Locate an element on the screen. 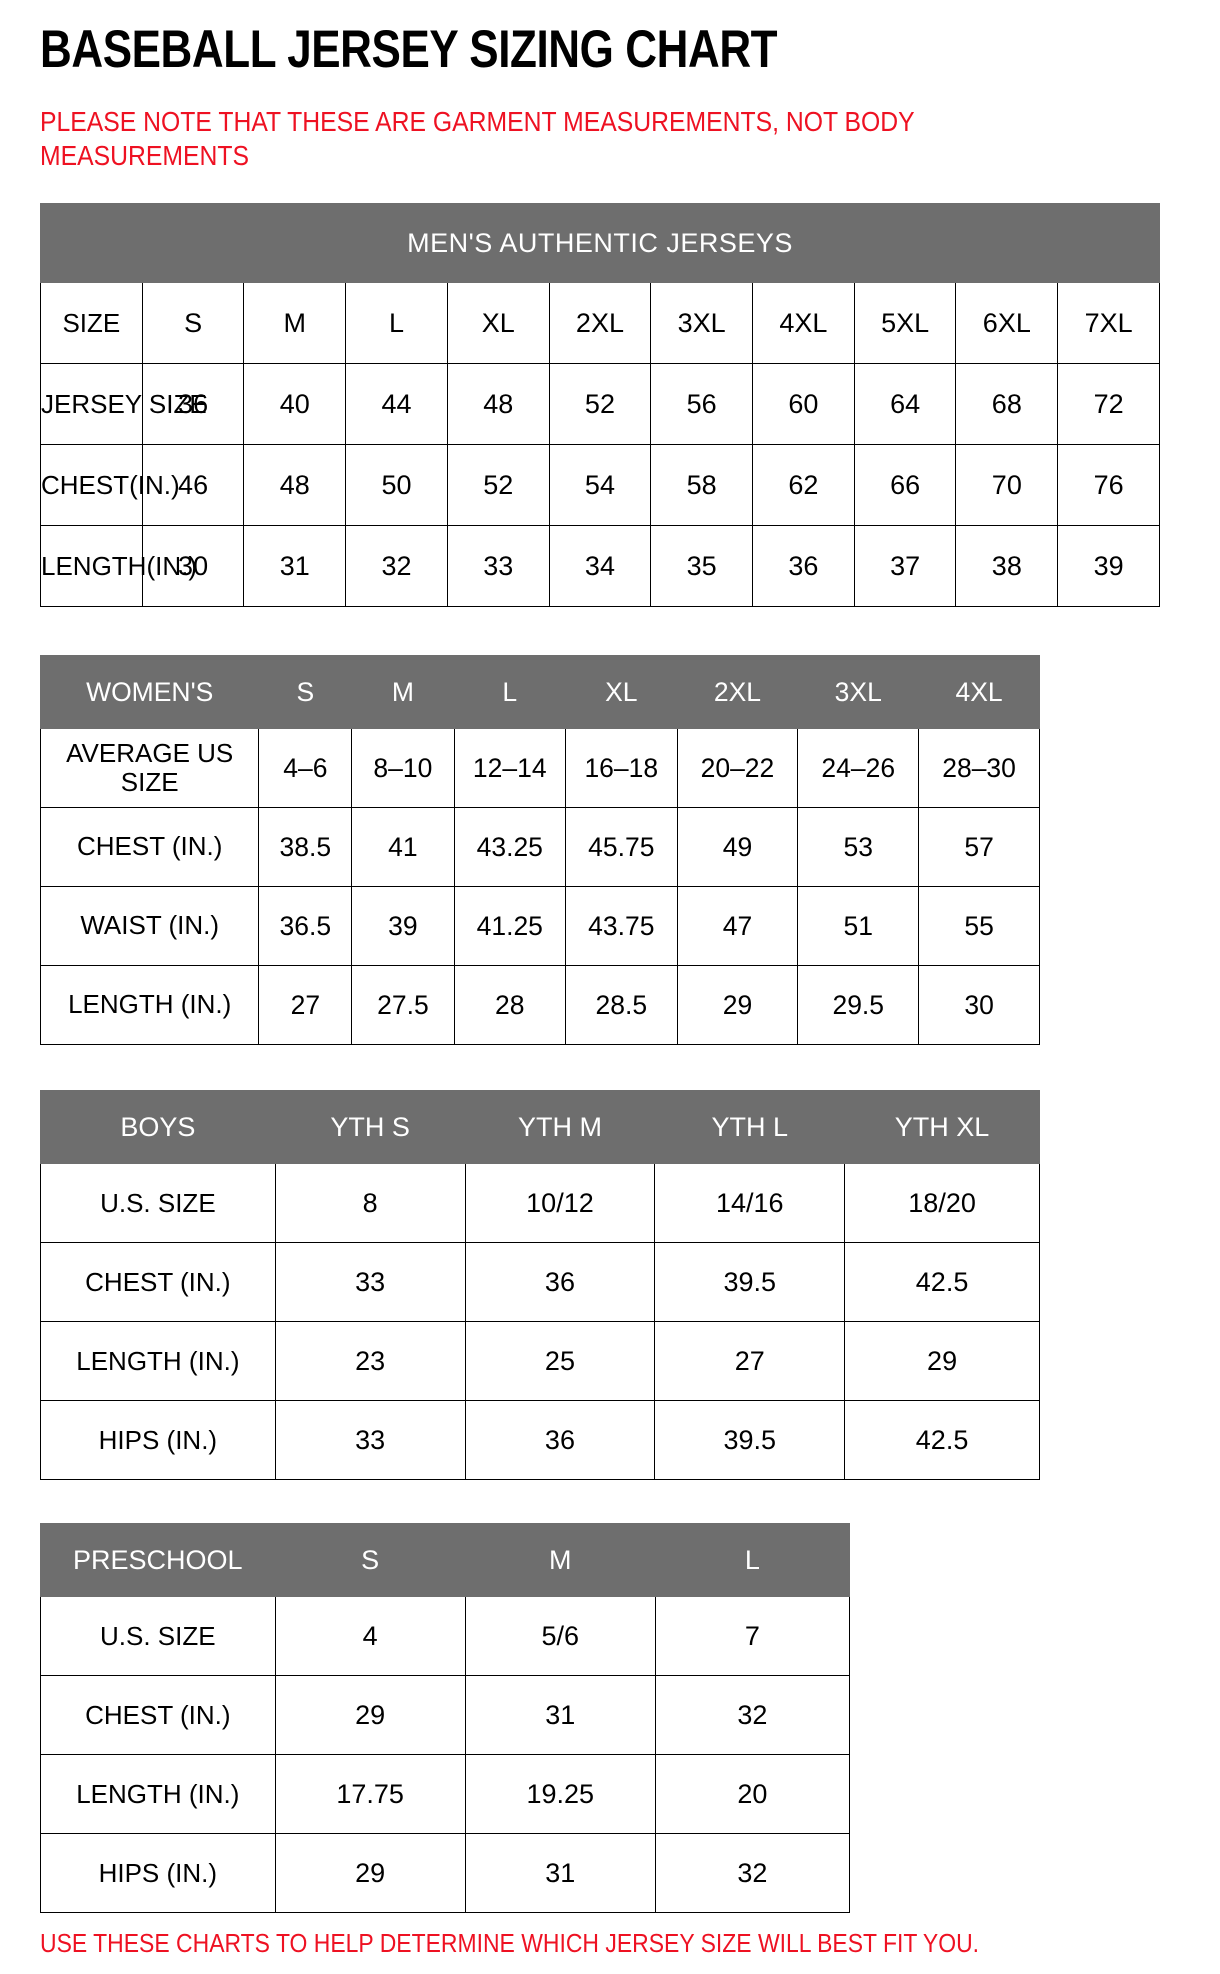 This screenshot has width=1220, height=1974. cell: 16–18 is located at coordinates (621, 768).